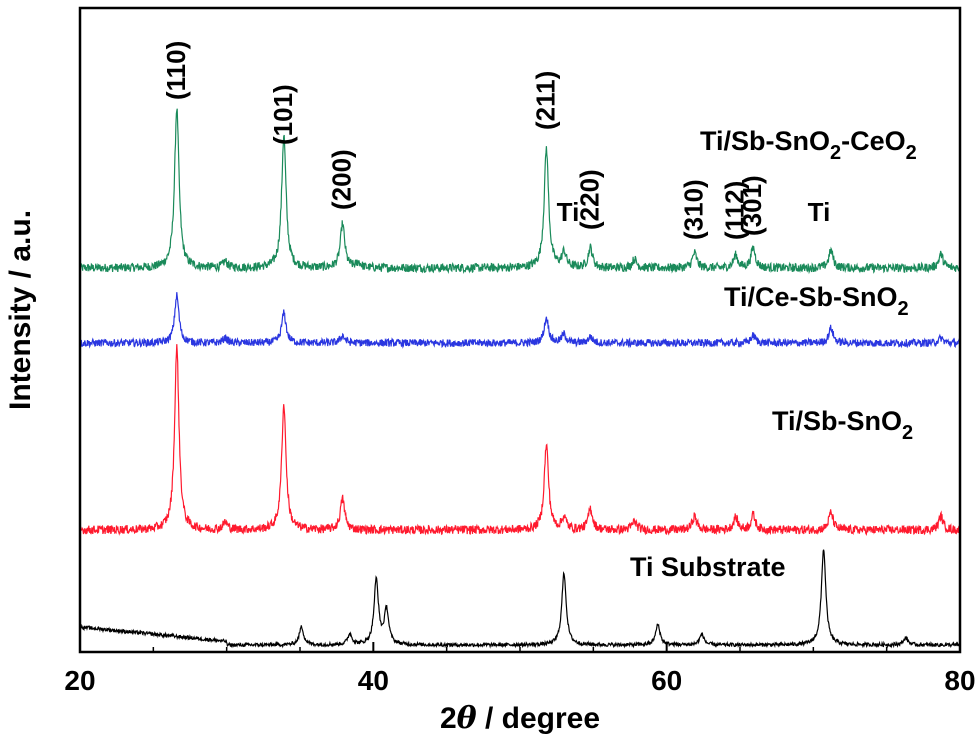 Image resolution: width=980 pixels, height=746 pixels. What do you see at coordinates (808, 145) in the screenshot?
I see `series-name-label: Ti/Sb-SnO2-CeO2` at bounding box center [808, 145].